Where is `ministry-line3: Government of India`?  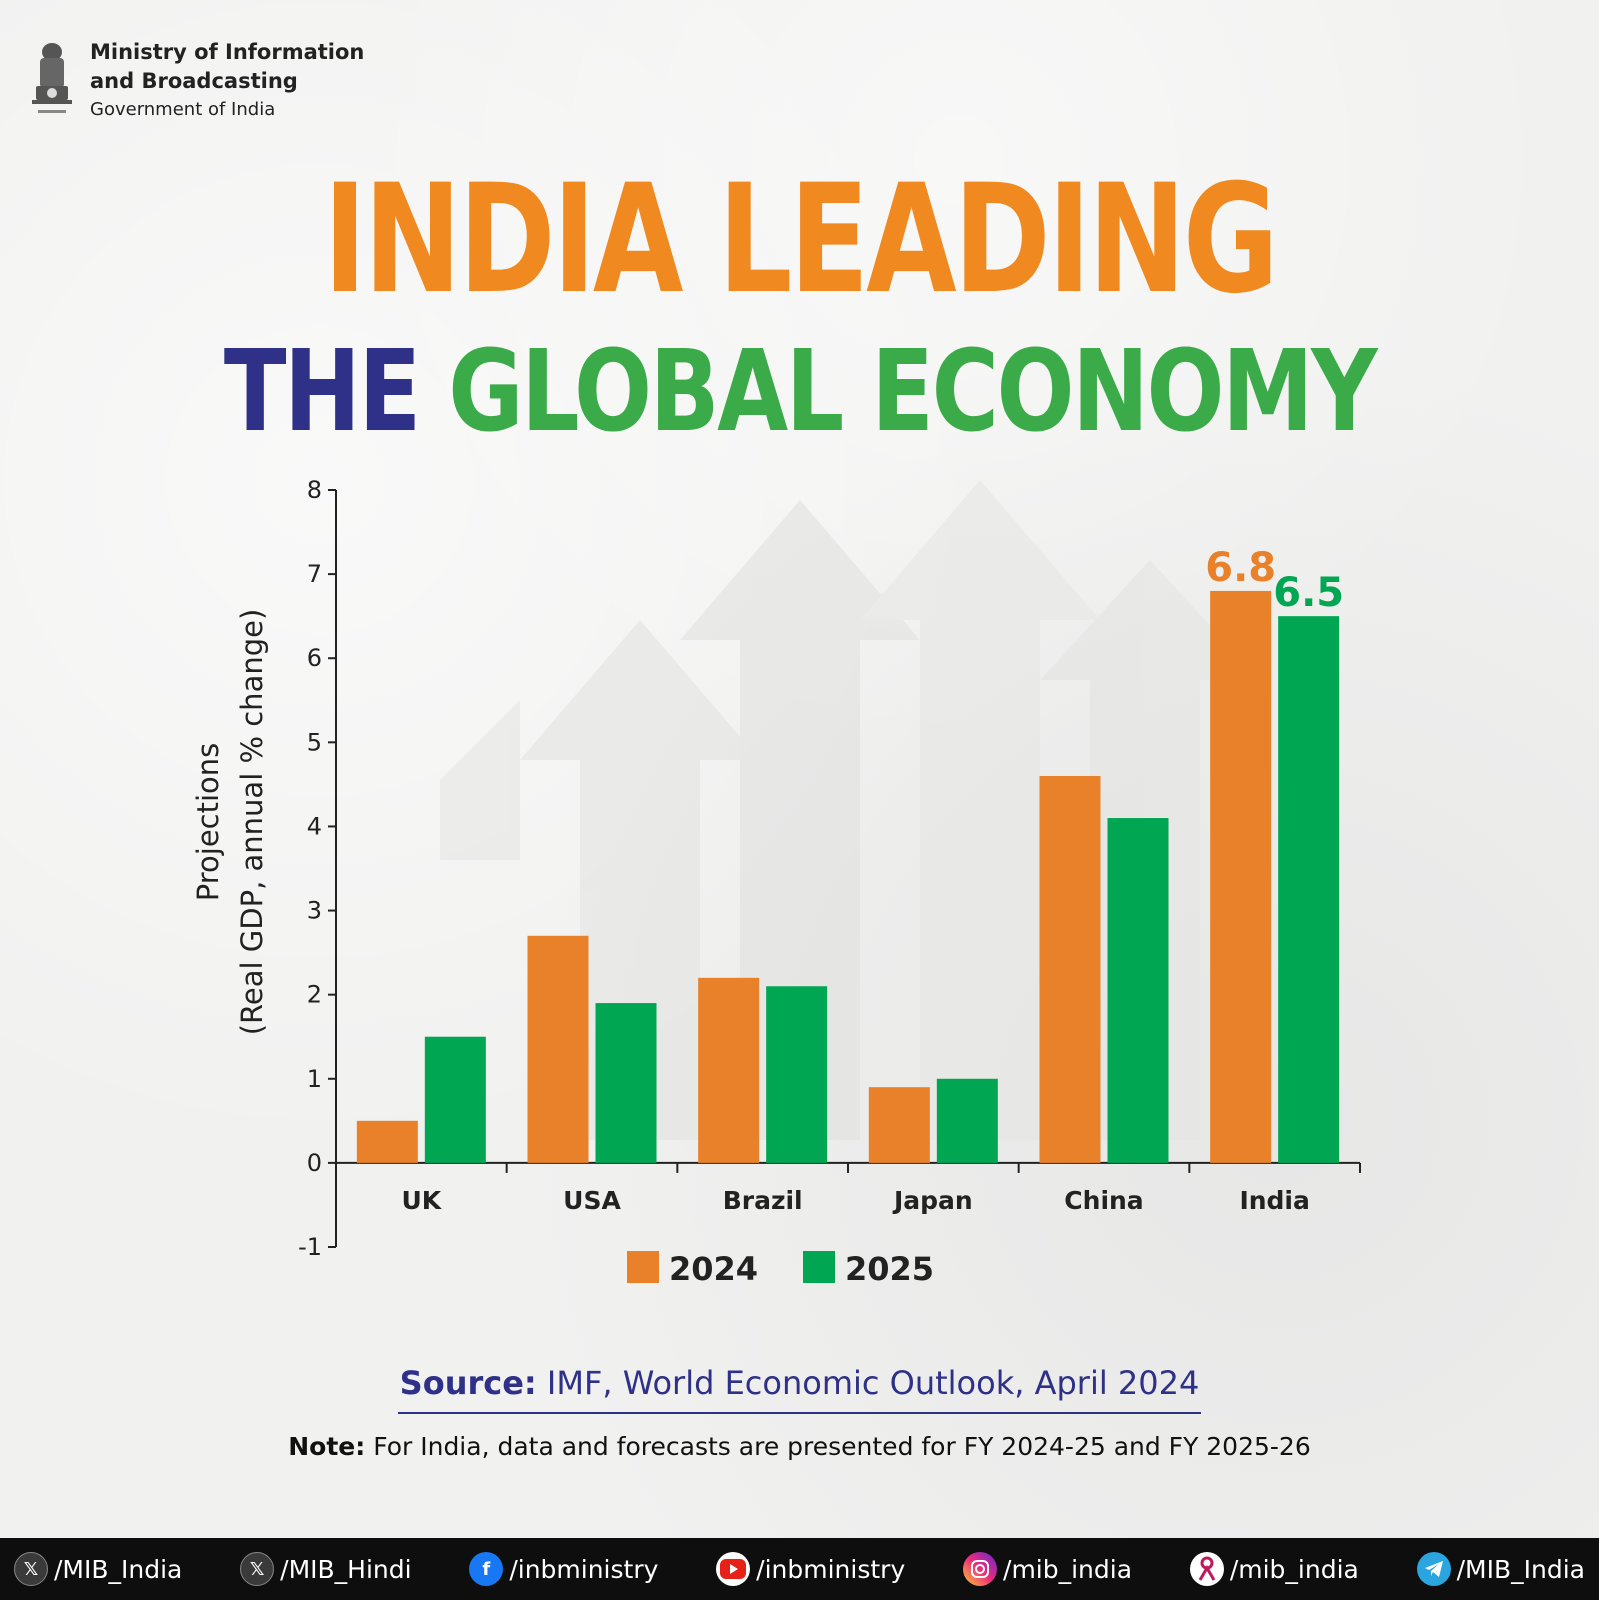
ministry-line3: Government of India is located at coordinates (183, 109).